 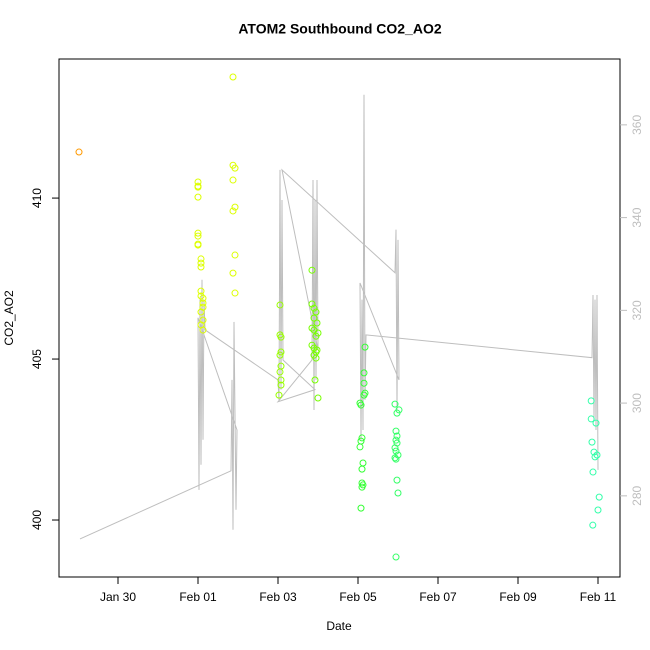 What do you see at coordinates (118, 597) in the screenshot?
I see `x-tick-label: Jan 30` at bounding box center [118, 597].